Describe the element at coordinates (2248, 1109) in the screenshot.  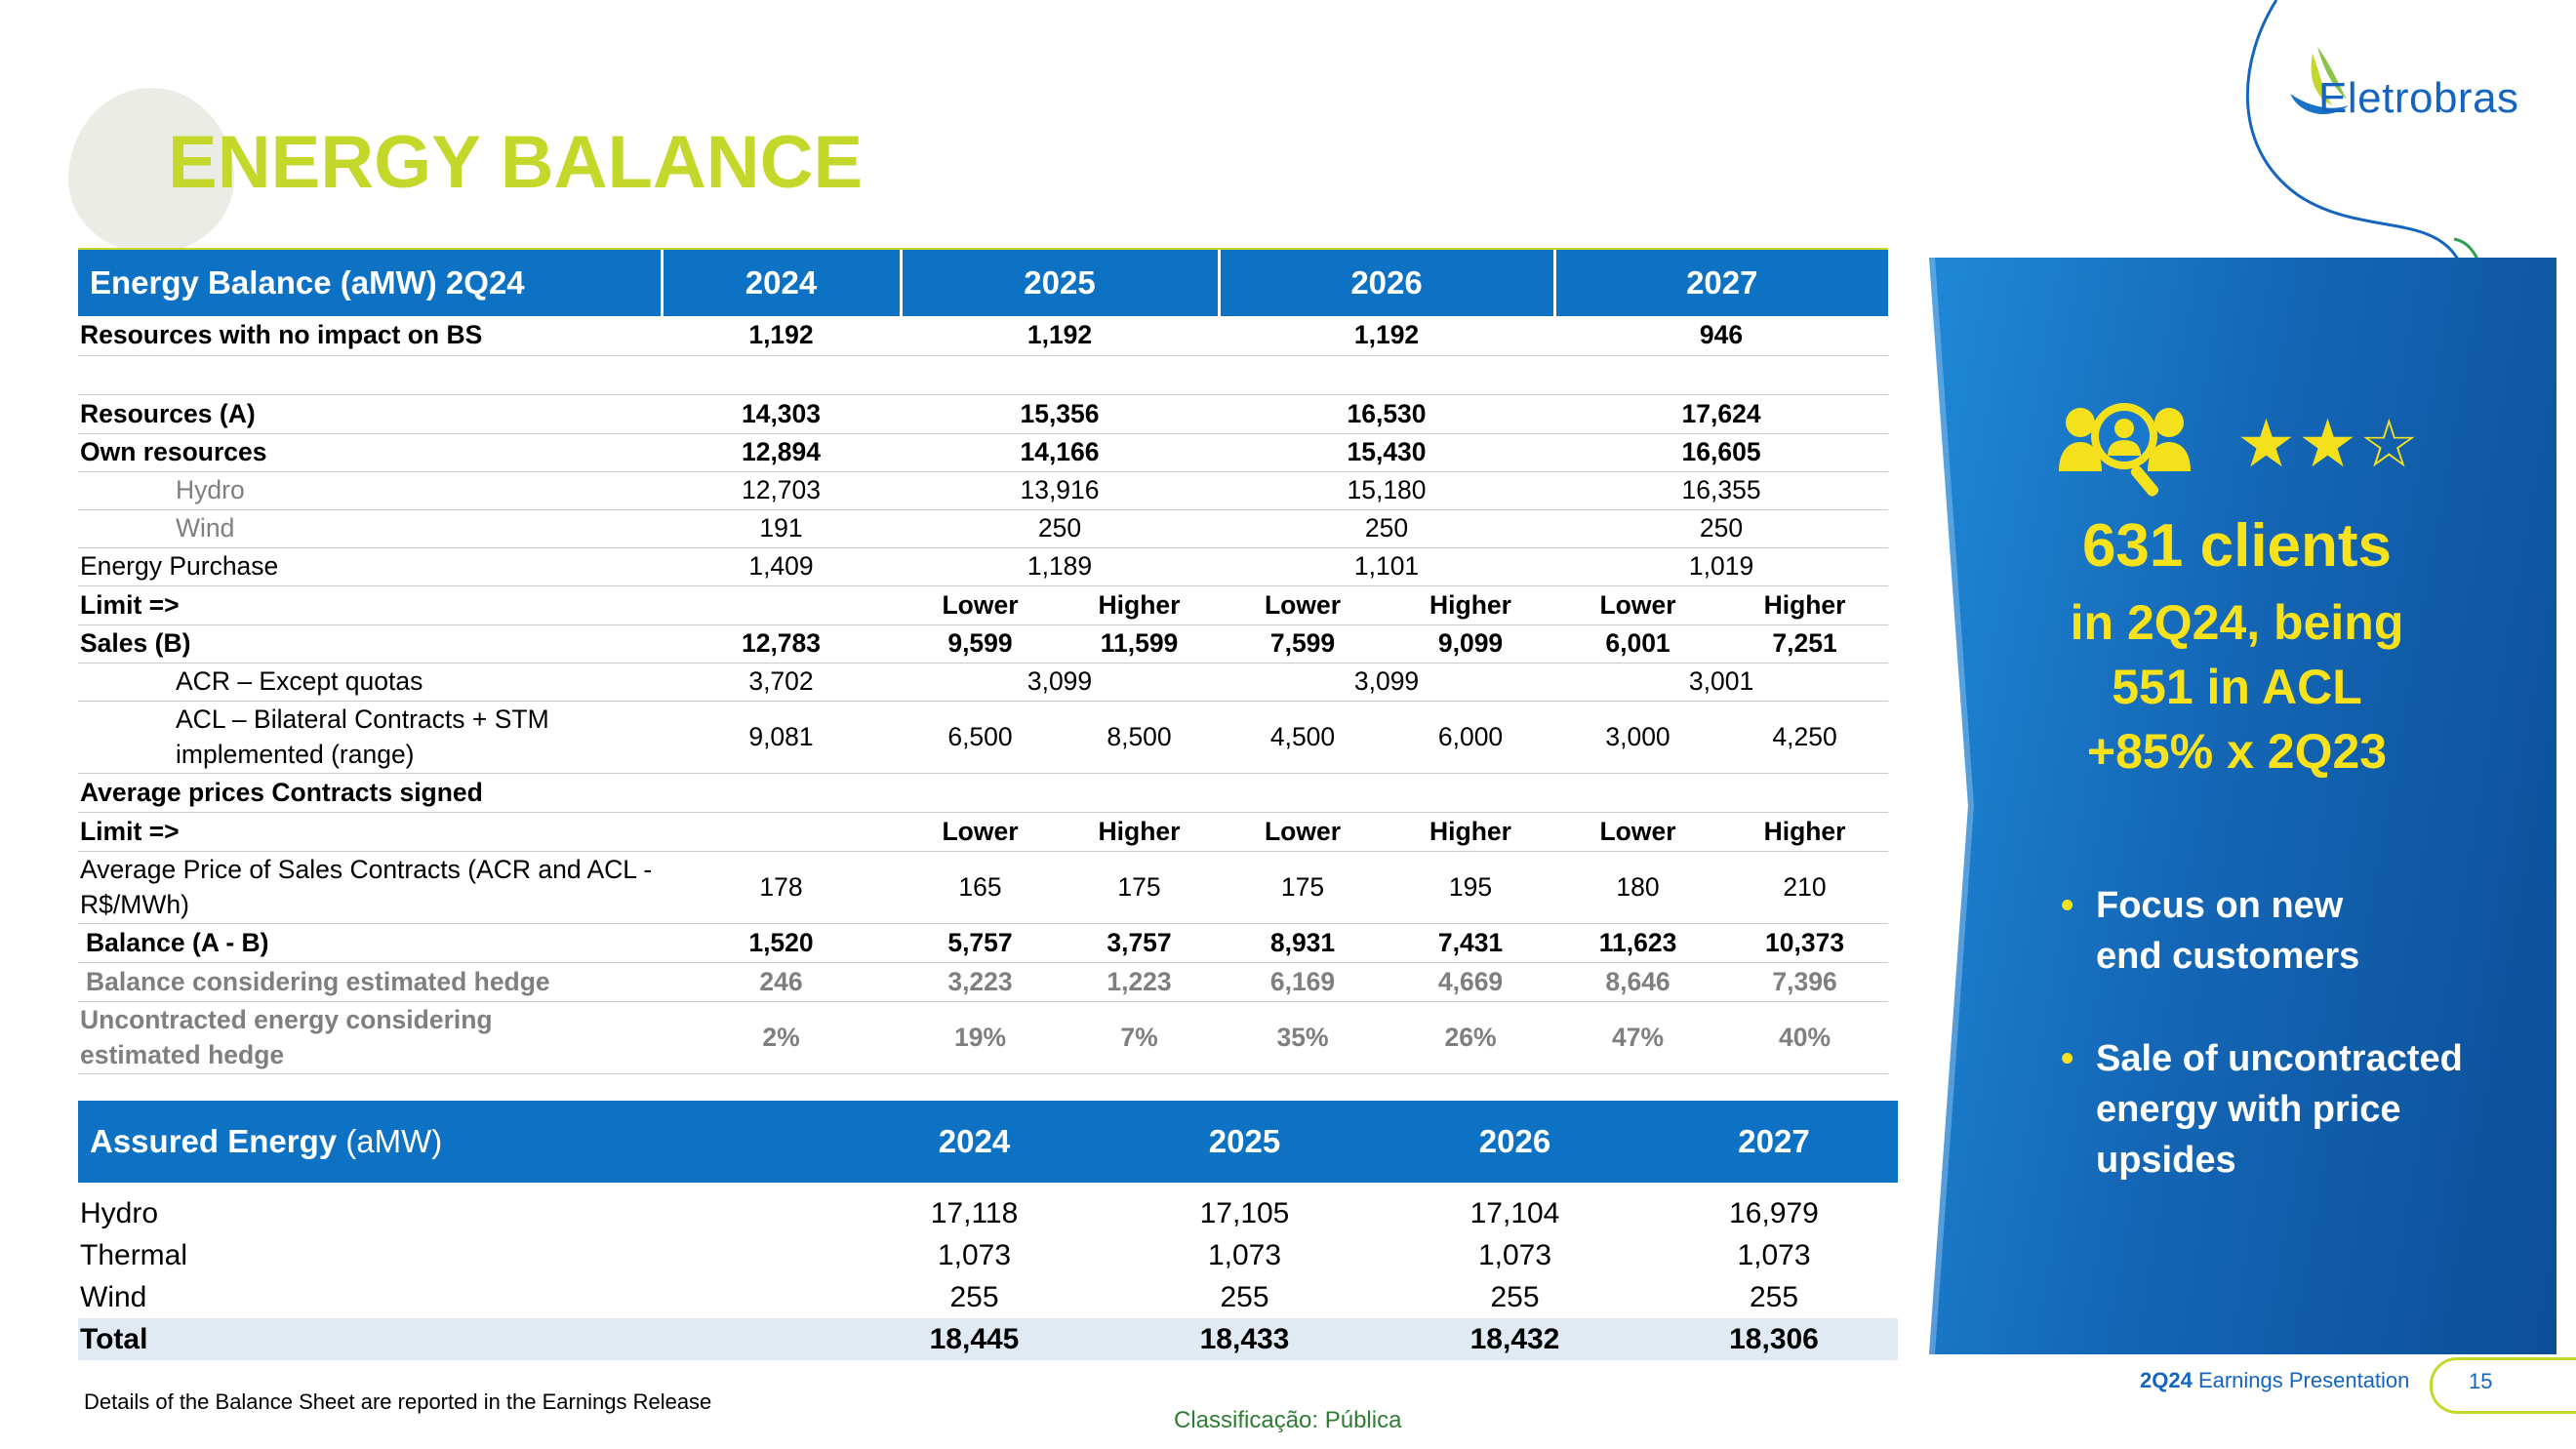
I see `bullet-text: energy with price` at that location.